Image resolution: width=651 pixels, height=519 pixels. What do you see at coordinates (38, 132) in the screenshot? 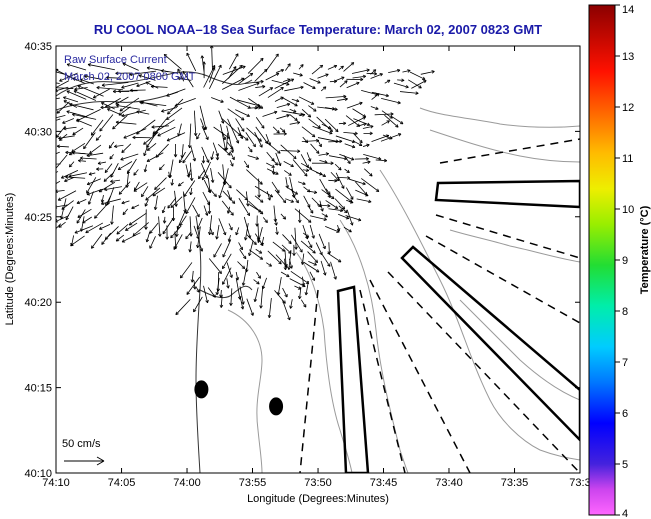
I see `y-tick-label: 40:30` at bounding box center [38, 132].